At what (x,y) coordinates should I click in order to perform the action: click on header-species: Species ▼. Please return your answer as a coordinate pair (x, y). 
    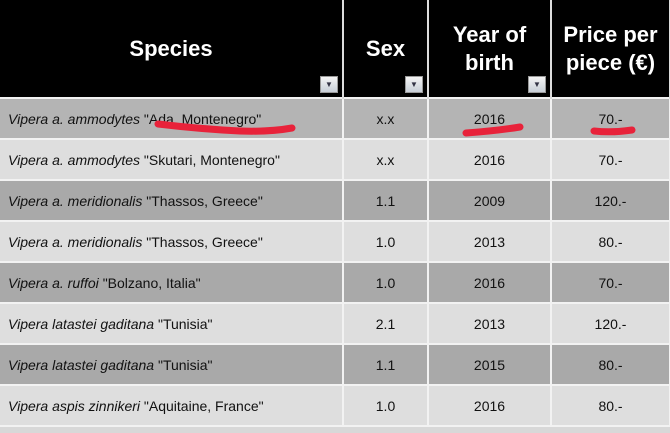
    Looking at the image, I should click on (172, 49).